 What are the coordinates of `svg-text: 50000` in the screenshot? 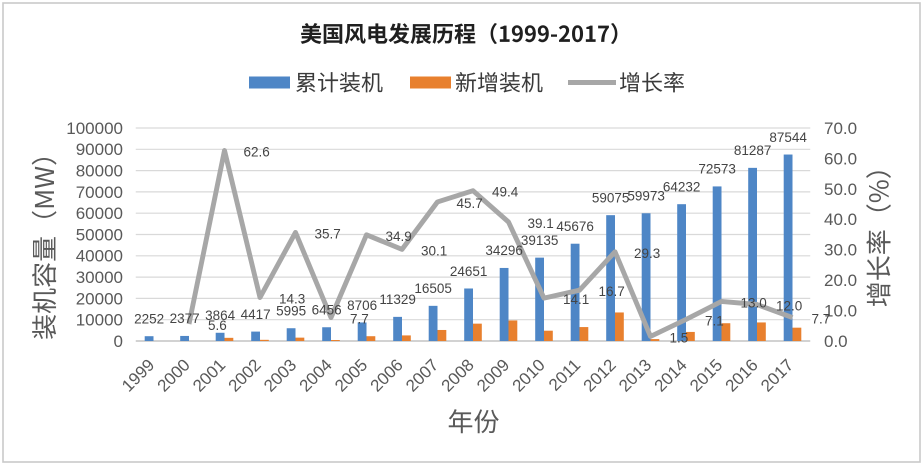 It's located at (99, 234).